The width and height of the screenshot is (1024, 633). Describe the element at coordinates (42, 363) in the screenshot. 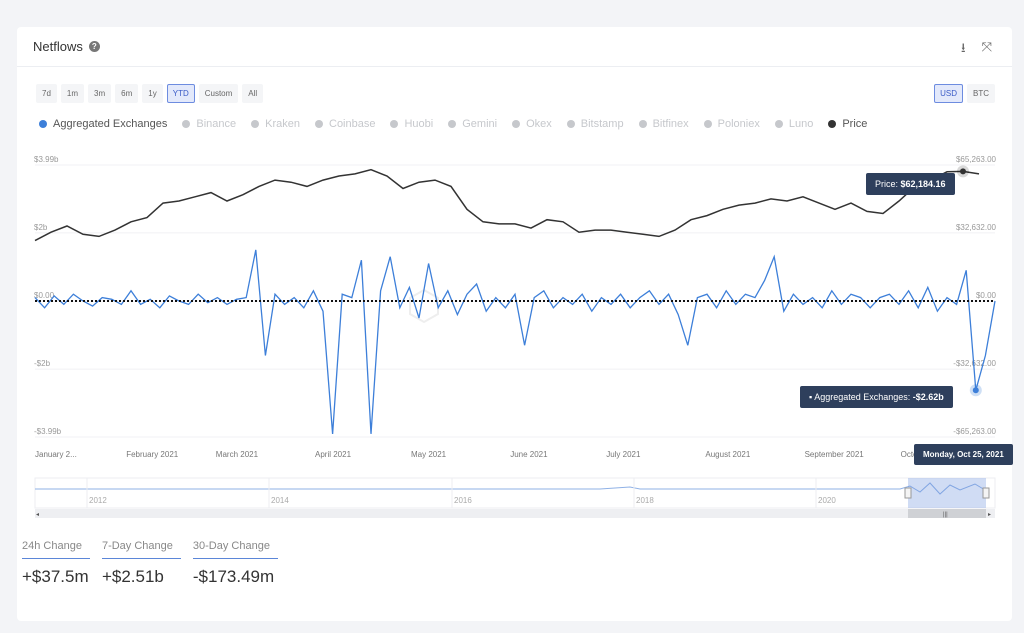

I see `left-axis-tick: -$2b` at that location.